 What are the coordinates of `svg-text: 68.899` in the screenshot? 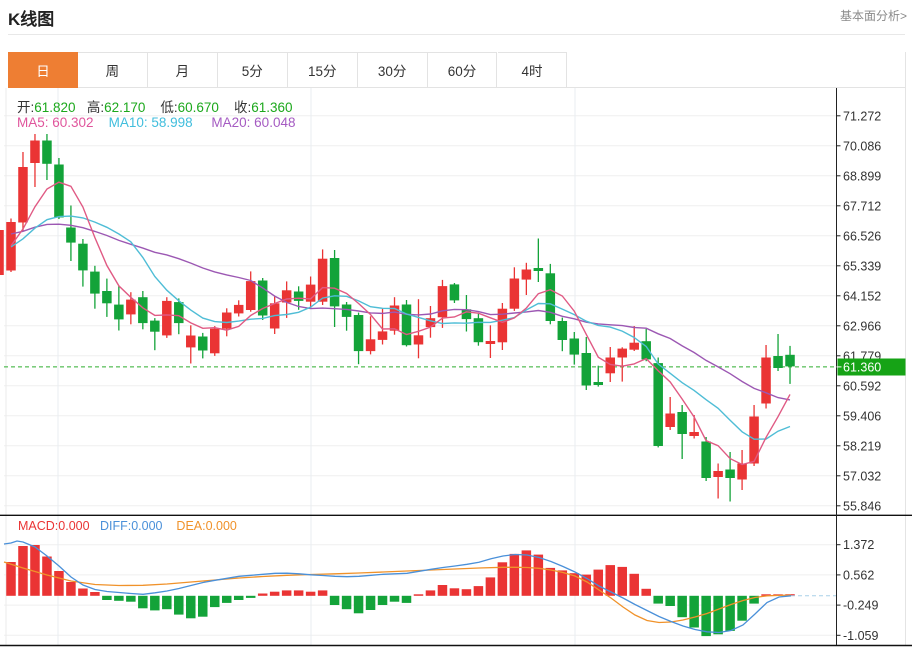 It's located at (862, 176).